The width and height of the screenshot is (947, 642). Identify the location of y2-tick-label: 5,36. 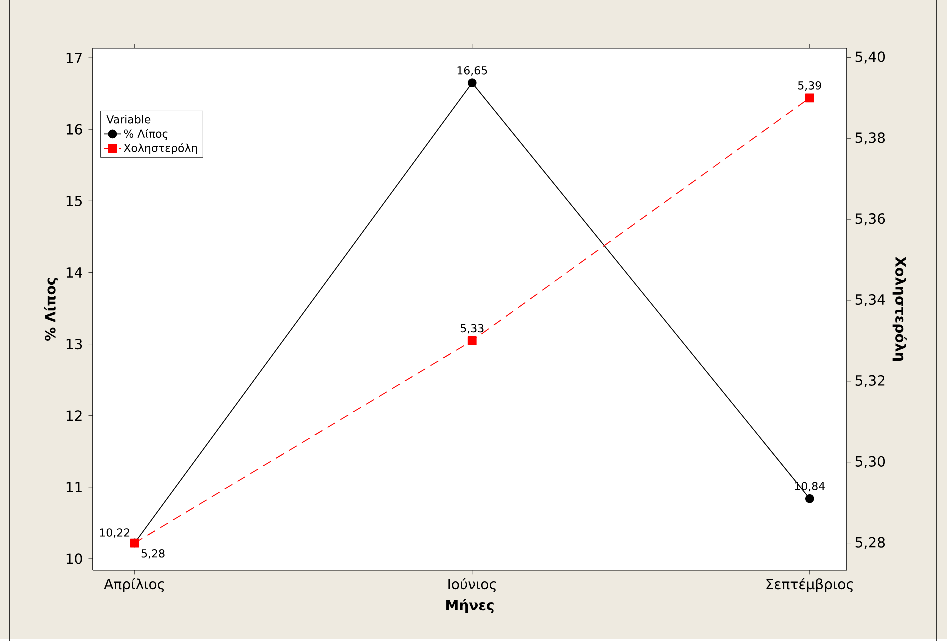
(871, 220).